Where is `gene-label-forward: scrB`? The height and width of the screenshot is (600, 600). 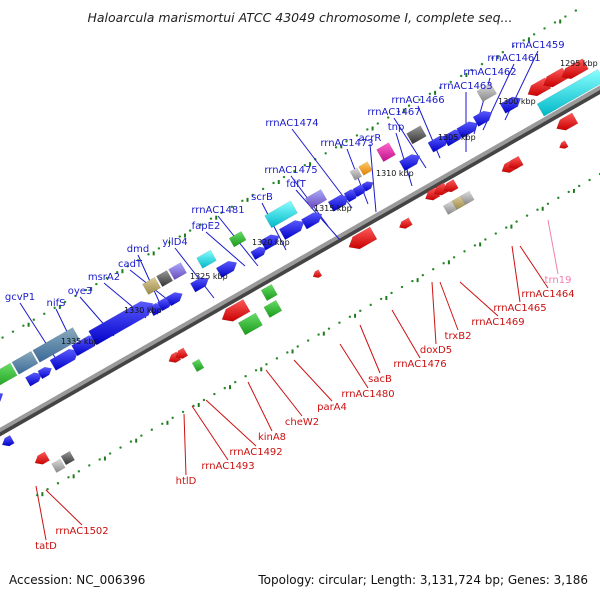
gene-label-forward: scrB is located at coordinates (262, 197).